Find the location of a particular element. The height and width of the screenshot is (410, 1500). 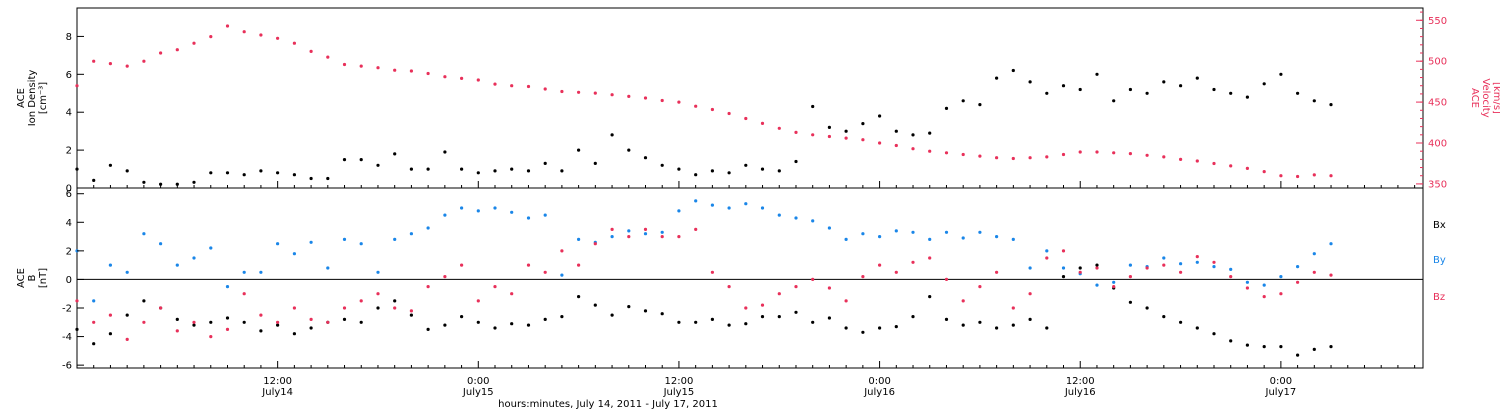

field-axis-tick-label: -6 is located at coordinates (67, 366).